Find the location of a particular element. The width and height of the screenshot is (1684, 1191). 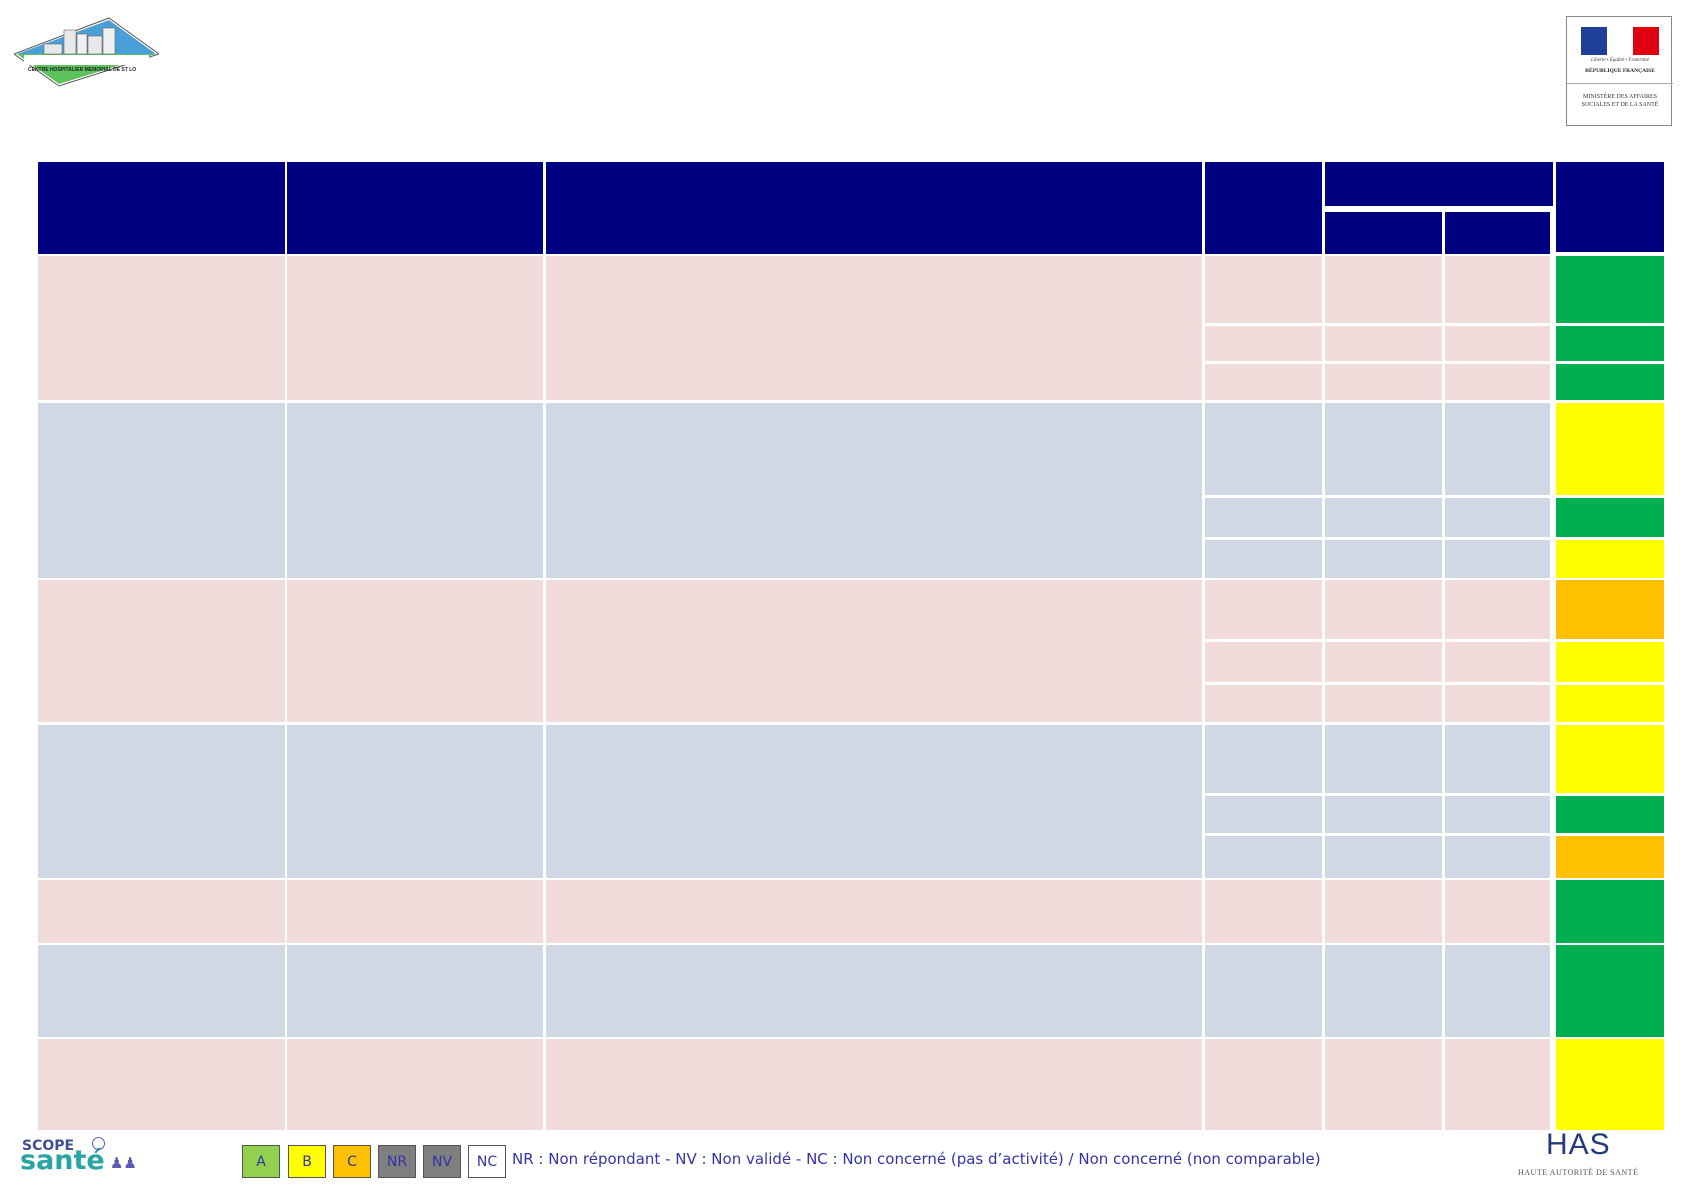

ministry-motto: Liberté • Égalité • Fraternité is located at coordinates (1620, 60).